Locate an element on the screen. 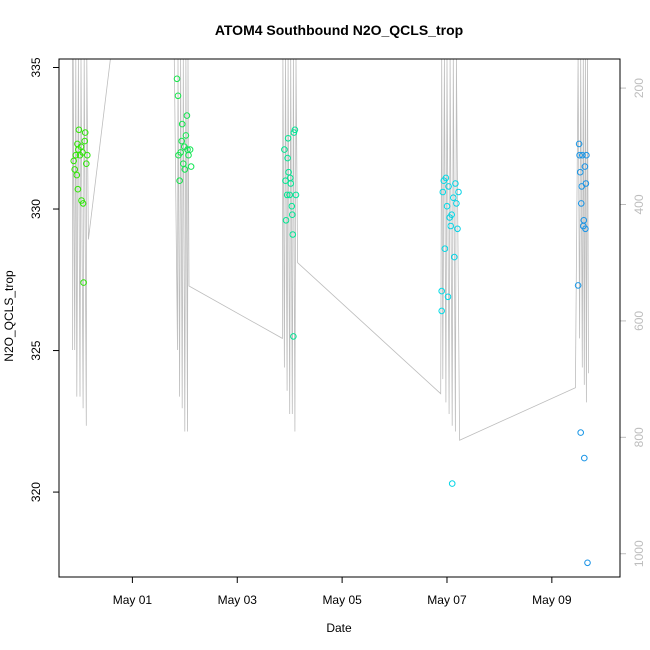  y-tick-label-1: 325 is located at coordinates (36, 350).